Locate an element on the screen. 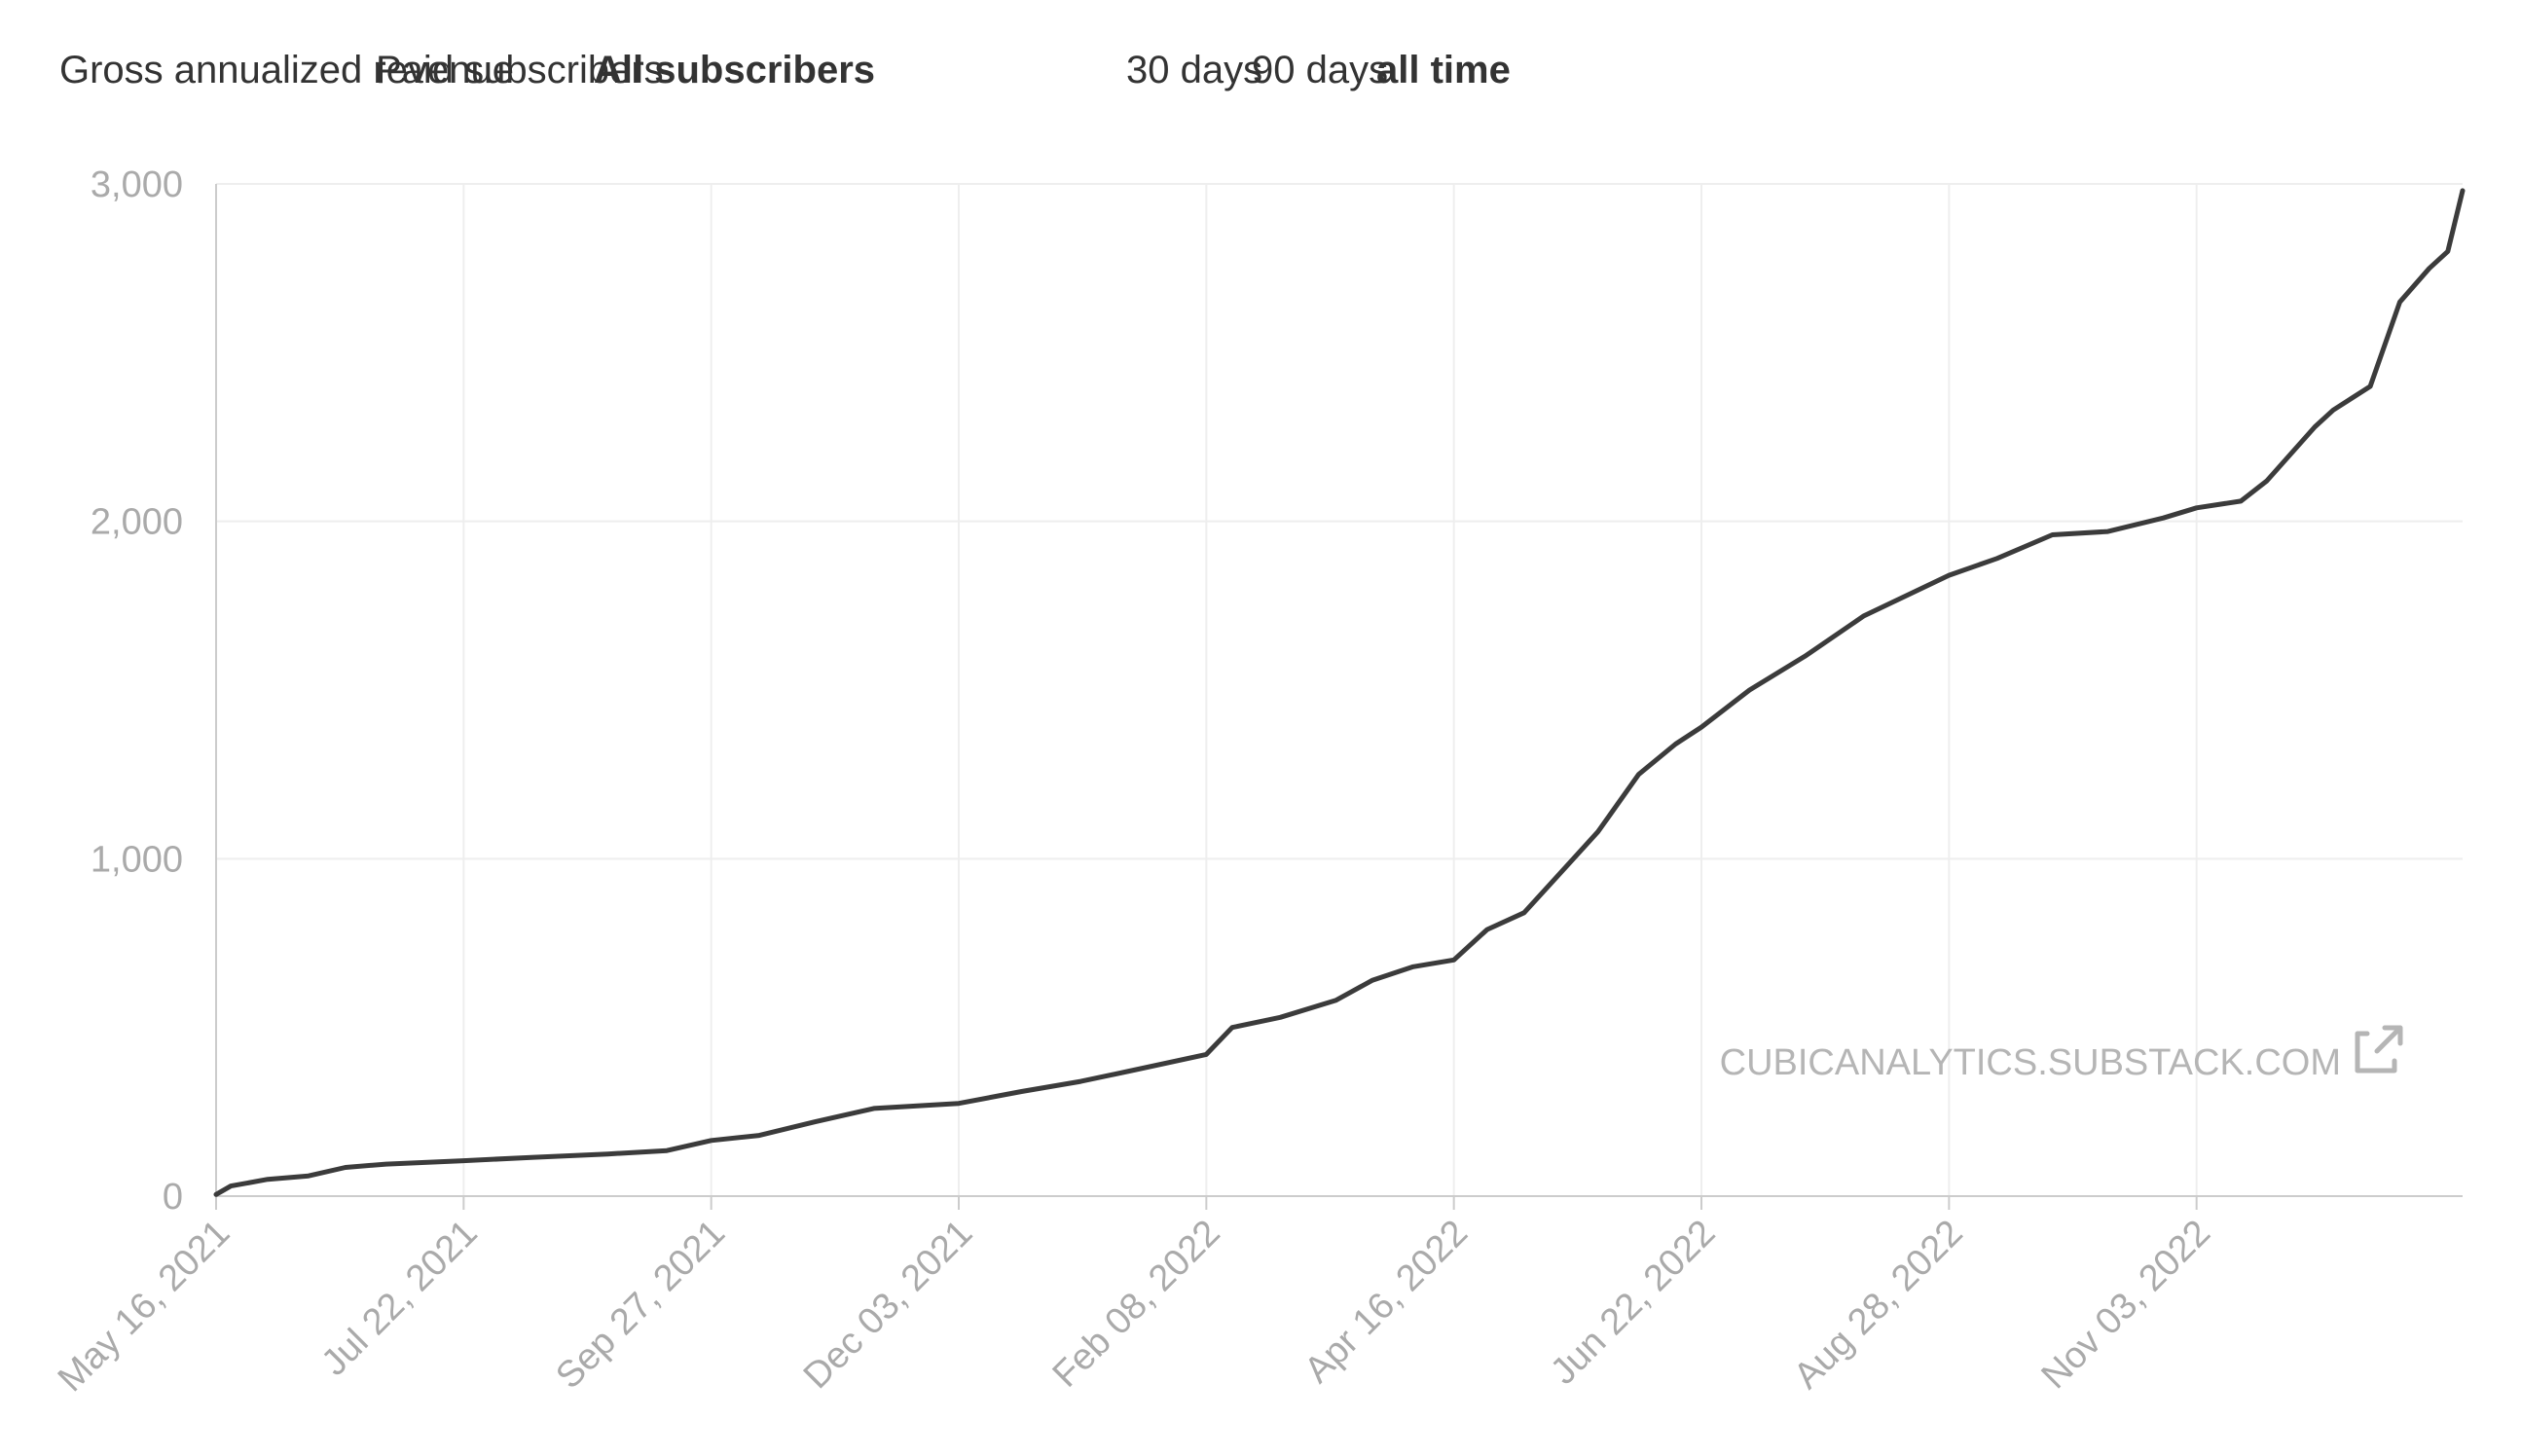 The width and height of the screenshot is (2521, 1456). x-tick-label: Jun 22, 2022 is located at coordinates (1633, 1303).